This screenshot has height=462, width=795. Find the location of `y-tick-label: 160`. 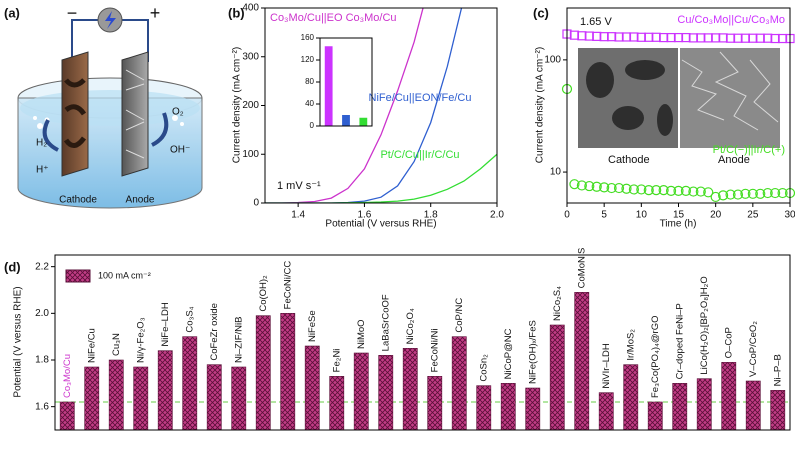

y-tick-label: 160 is located at coordinates (308, 37).